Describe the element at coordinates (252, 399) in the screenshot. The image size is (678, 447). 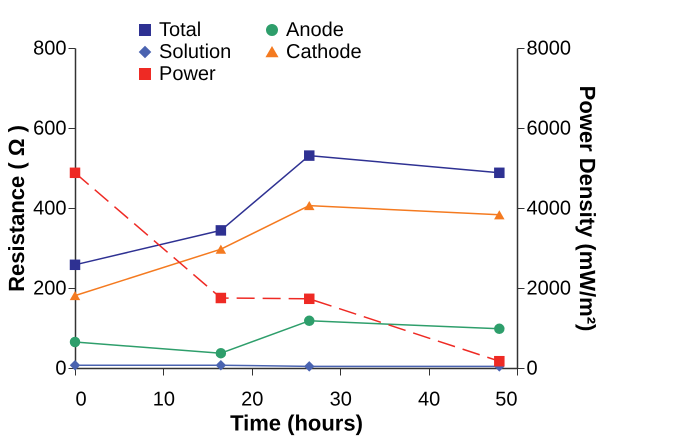
I see `x-tick-label: 20` at that location.